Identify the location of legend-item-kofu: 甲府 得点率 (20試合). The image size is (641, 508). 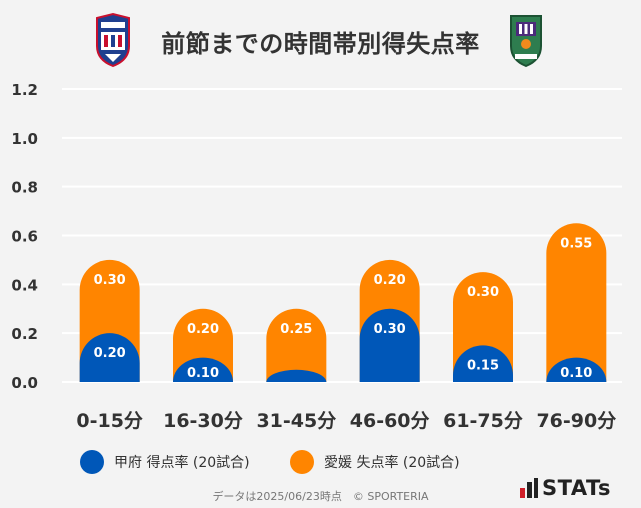
(165, 462).